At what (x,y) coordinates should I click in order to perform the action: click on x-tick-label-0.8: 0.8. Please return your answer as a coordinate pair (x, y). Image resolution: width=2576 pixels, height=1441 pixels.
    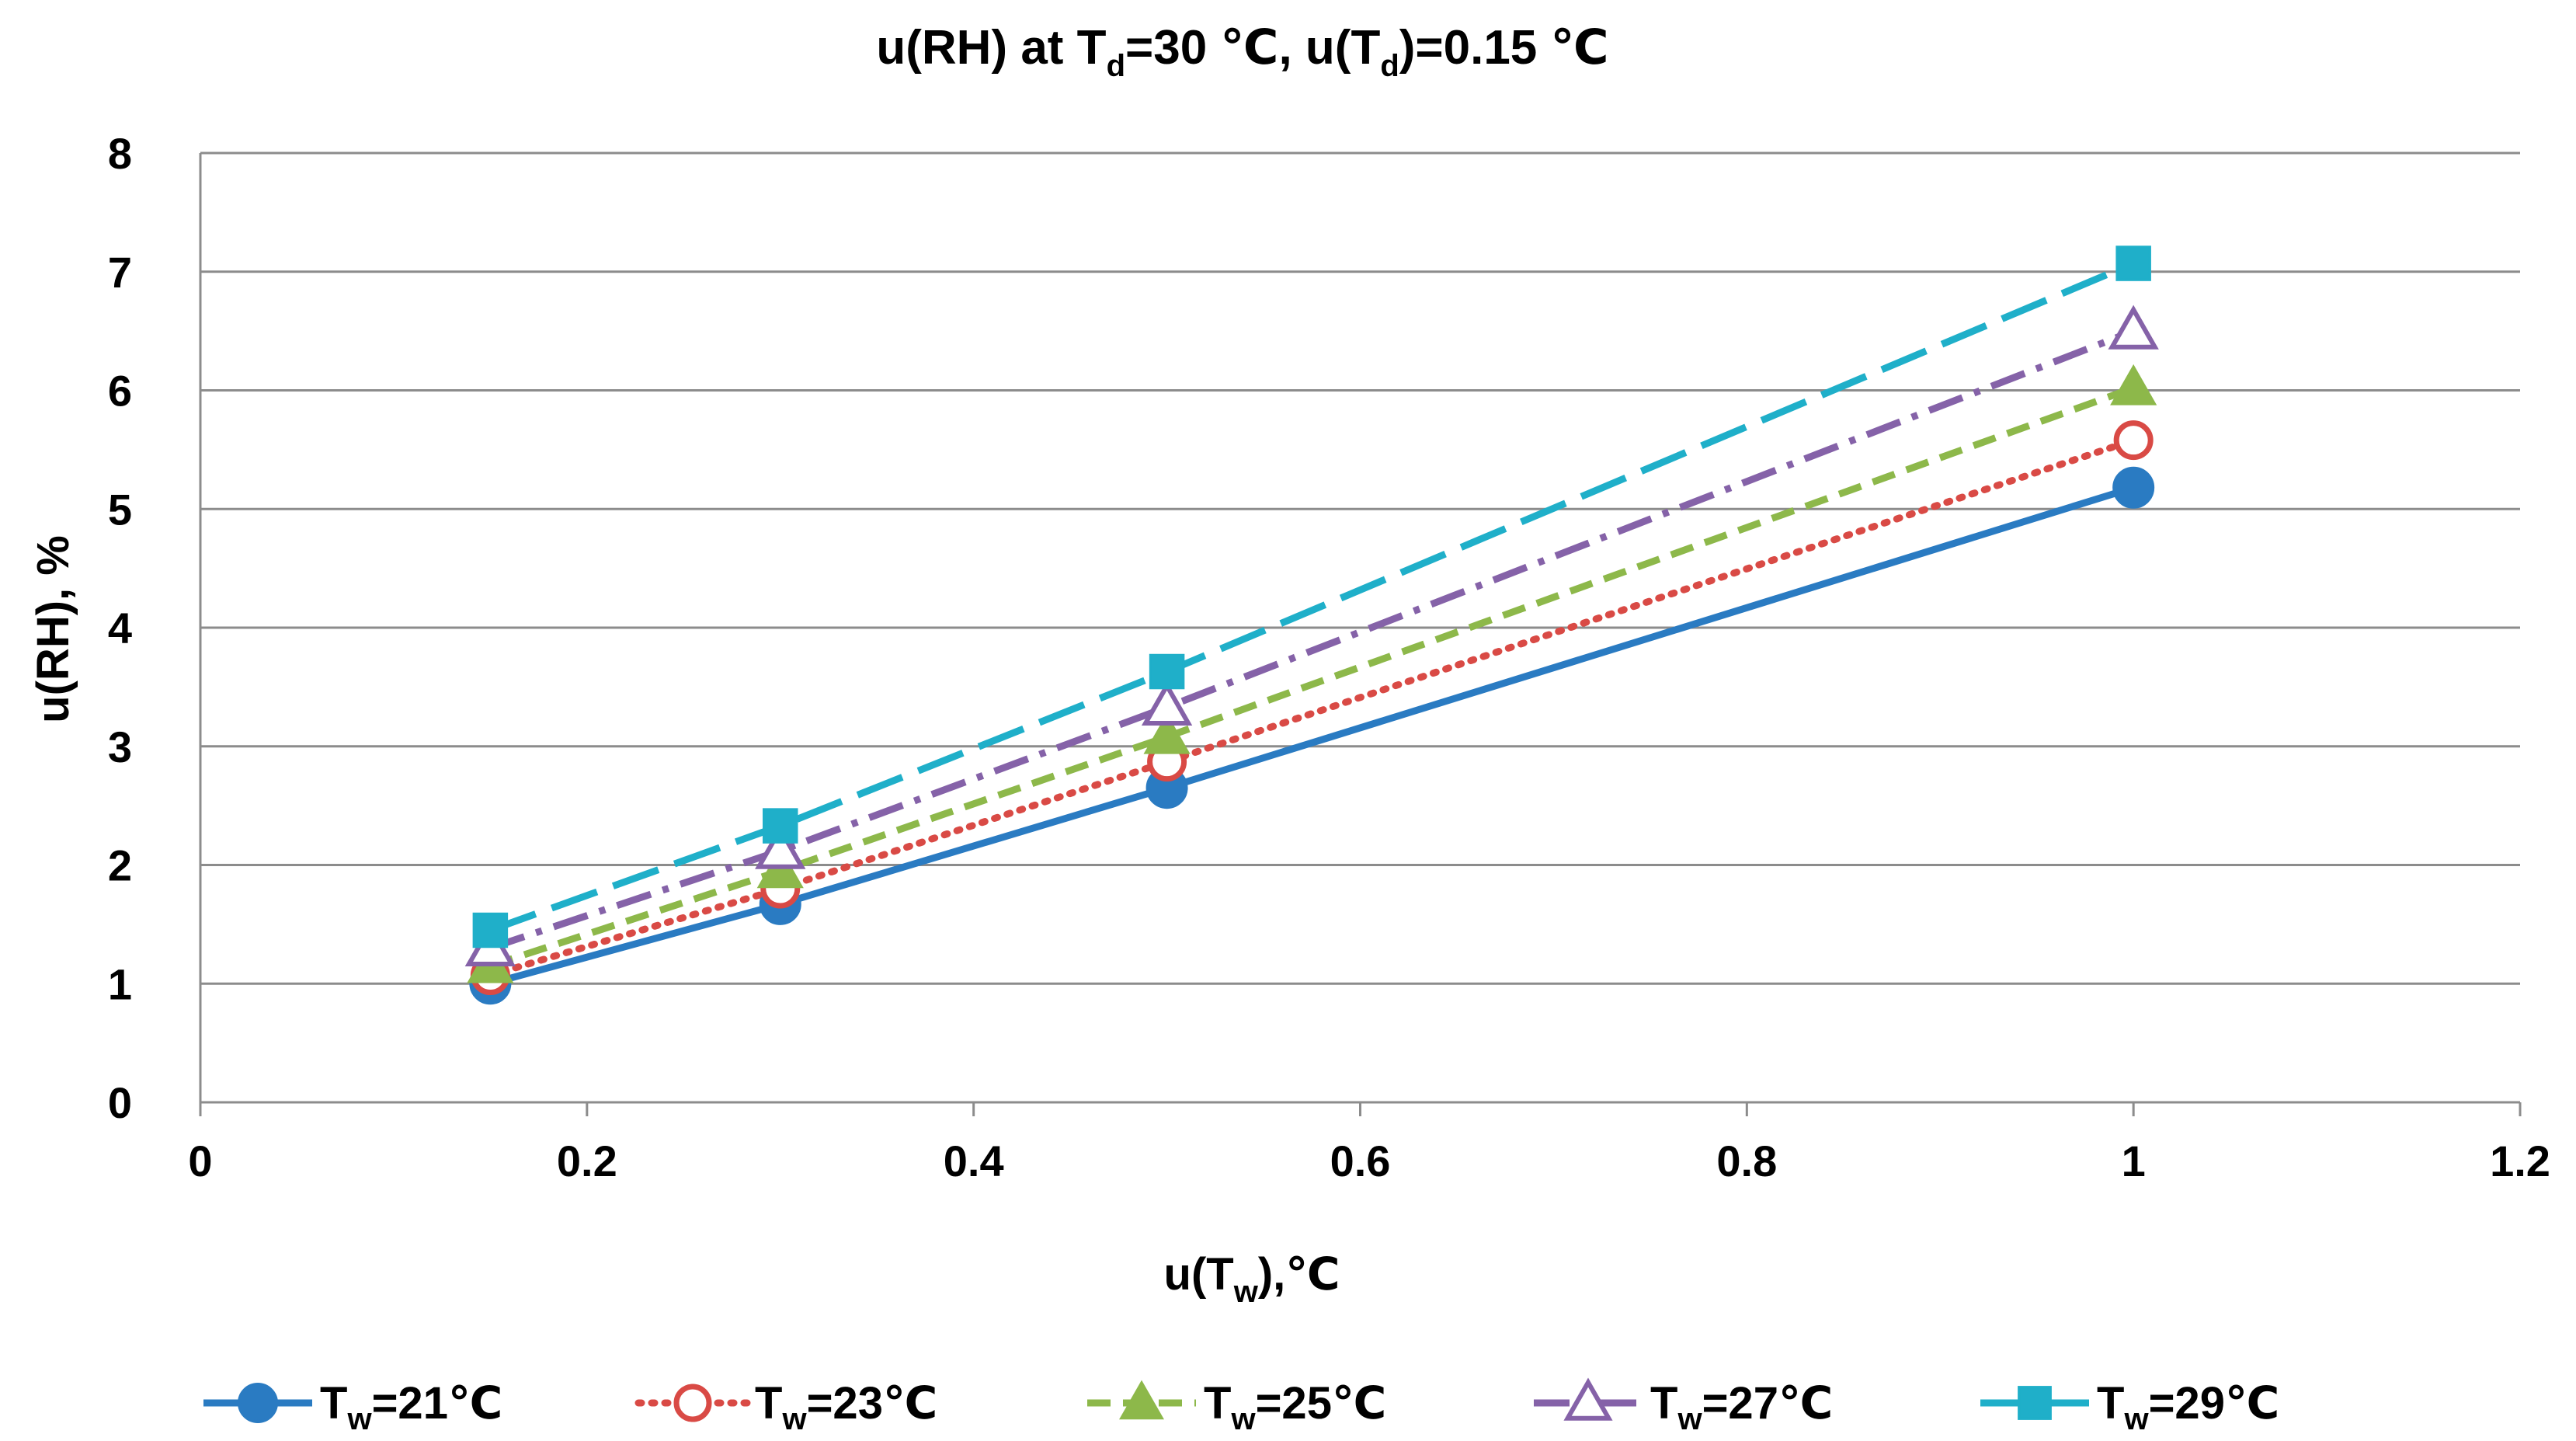
    Looking at the image, I should click on (1747, 1160).